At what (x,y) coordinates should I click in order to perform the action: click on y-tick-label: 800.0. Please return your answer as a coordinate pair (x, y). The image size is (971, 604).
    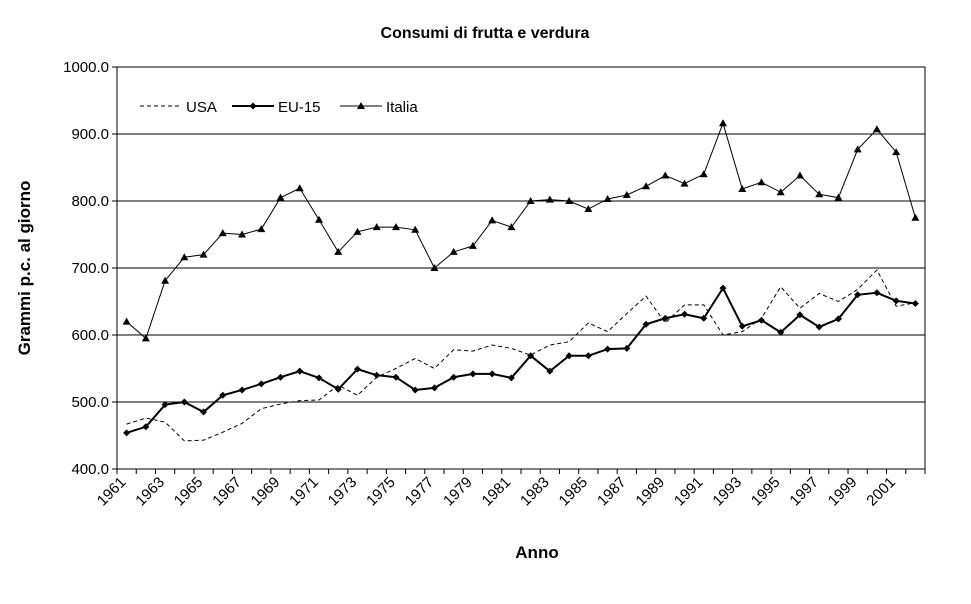
    Looking at the image, I should click on (90, 201).